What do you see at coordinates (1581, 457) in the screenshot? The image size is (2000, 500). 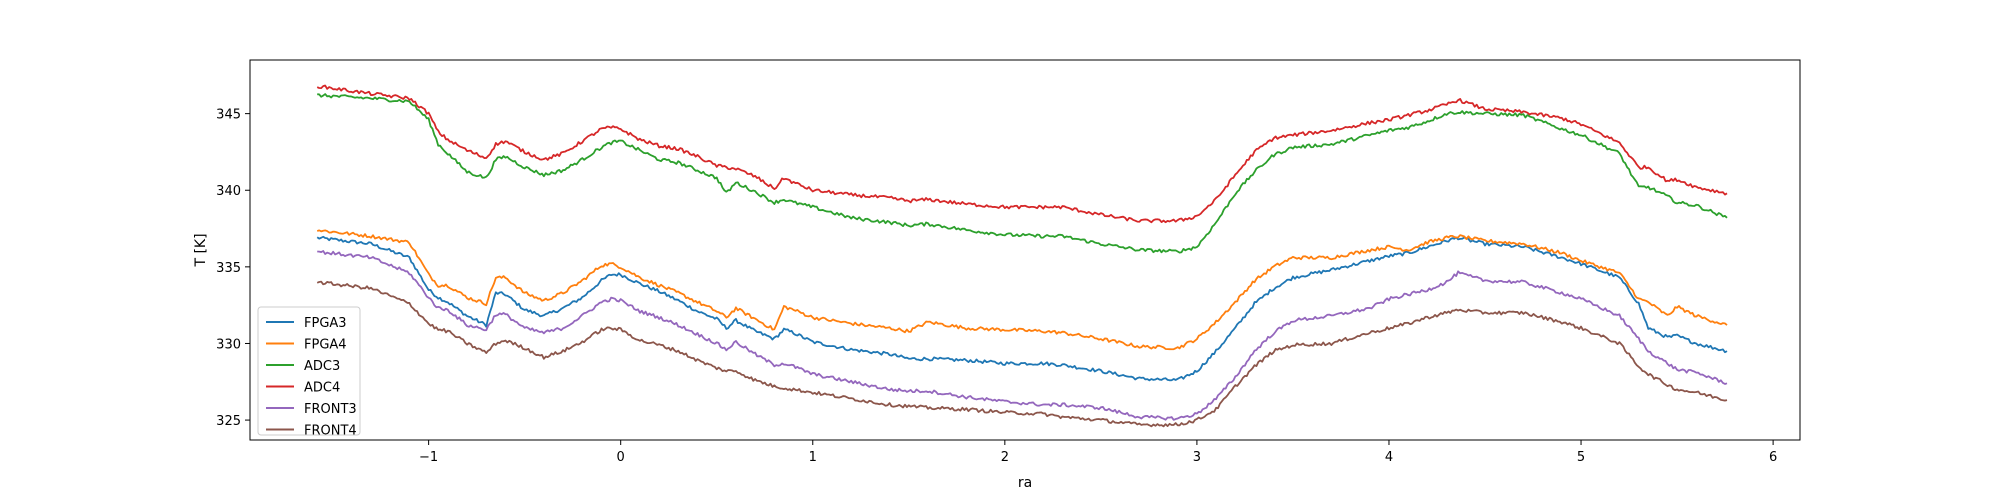 I see `x-tick-label: 5` at bounding box center [1581, 457].